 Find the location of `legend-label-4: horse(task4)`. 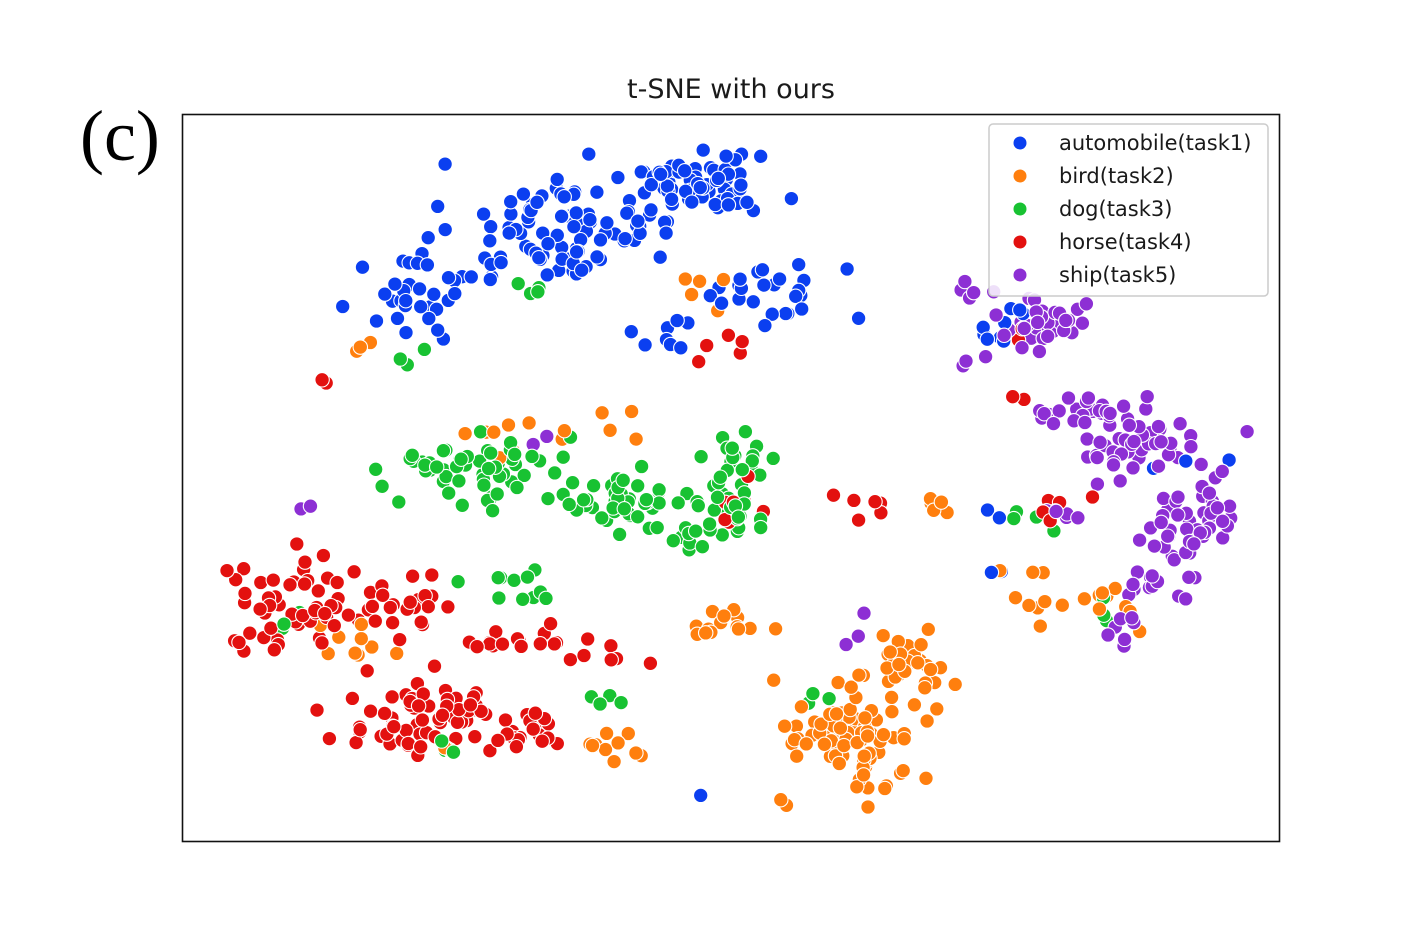

legend-label-4: horse(task4) is located at coordinates (1125, 242).